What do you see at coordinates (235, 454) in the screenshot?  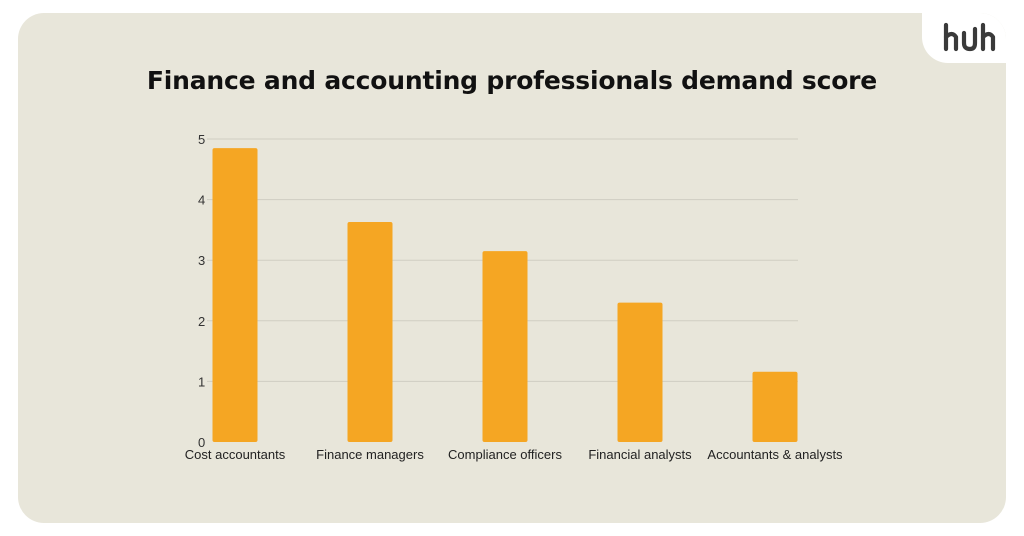 I see `x-category-label: Cost accountants` at bounding box center [235, 454].